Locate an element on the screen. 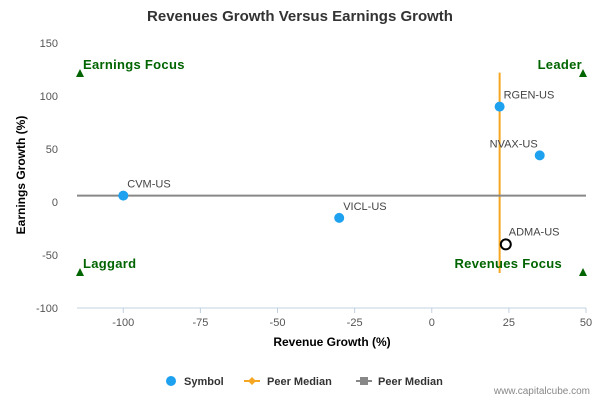  y-tick-label: 0 is located at coordinates (55, 203).